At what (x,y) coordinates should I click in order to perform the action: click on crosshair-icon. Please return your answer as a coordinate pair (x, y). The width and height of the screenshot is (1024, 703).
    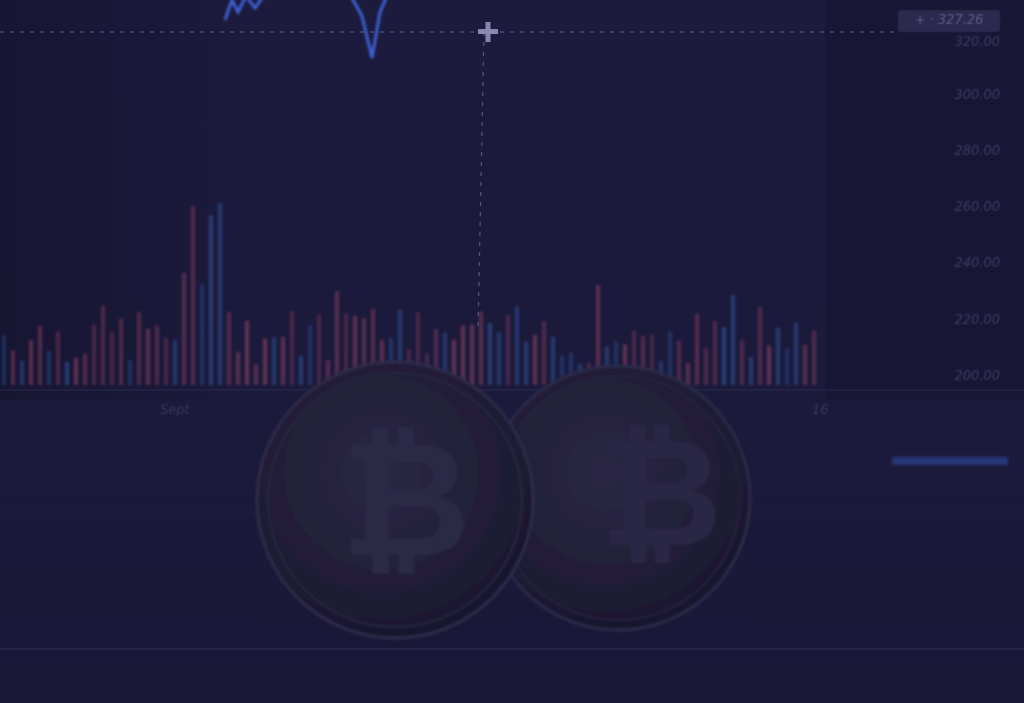
    Looking at the image, I should click on (488, 32).